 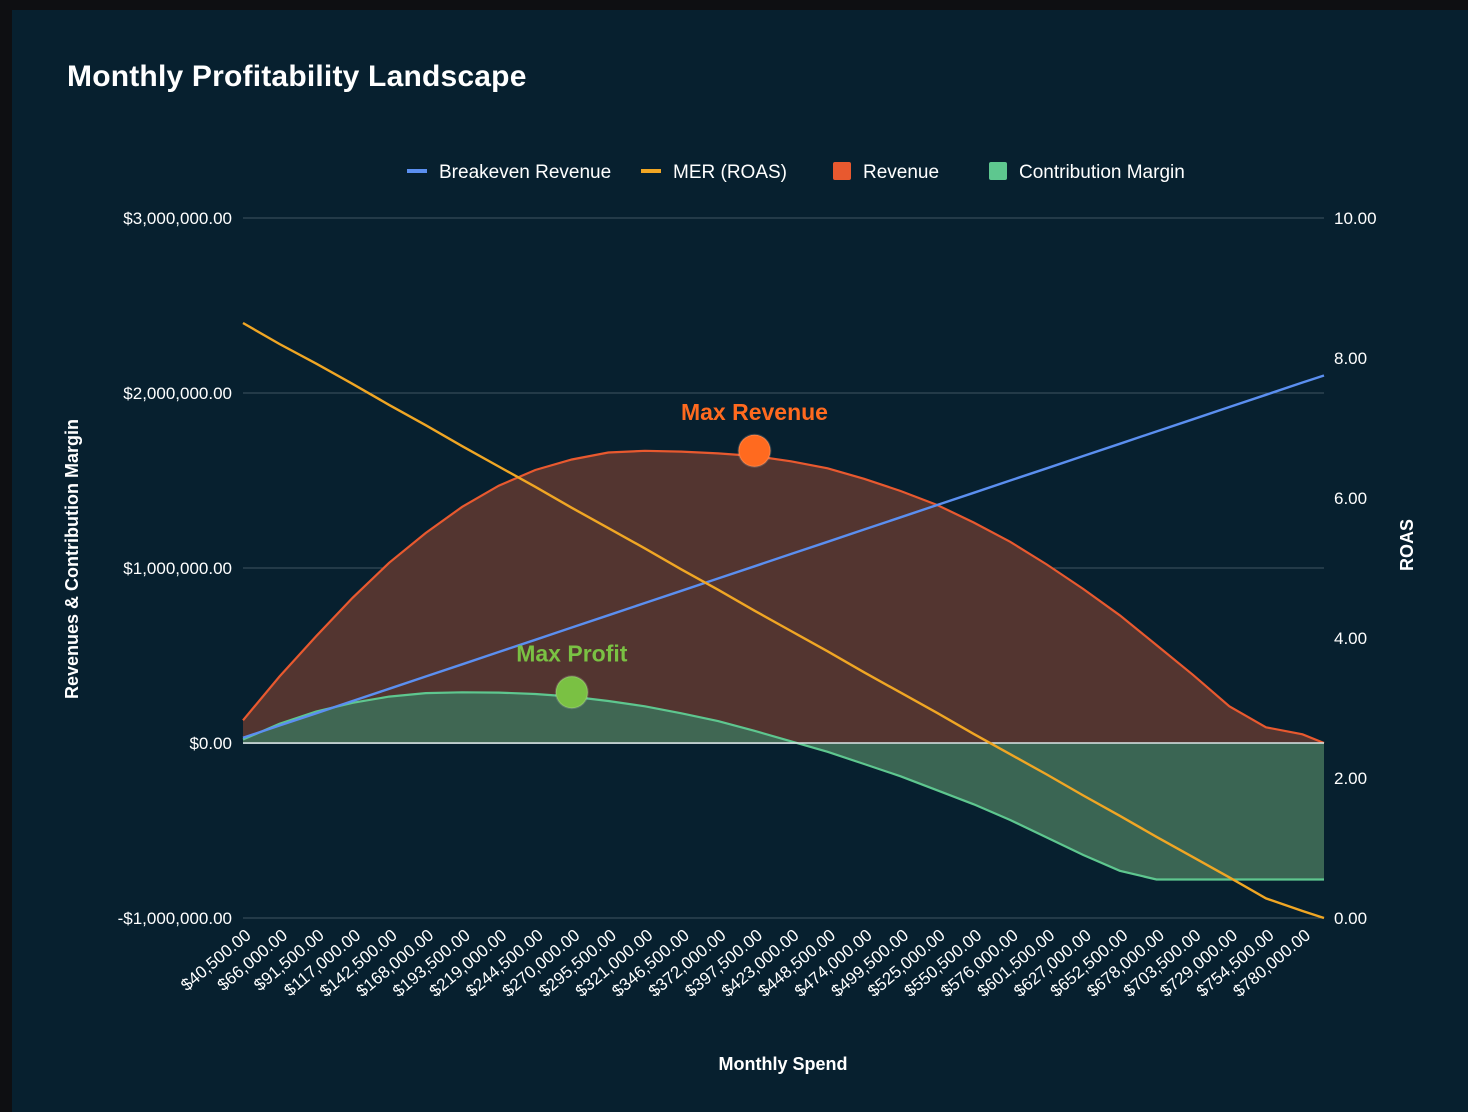 What do you see at coordinates (1350, 918) in the screenshot?
I see `y2-tick-label: 0.00` at bounding box center [1350, 918].